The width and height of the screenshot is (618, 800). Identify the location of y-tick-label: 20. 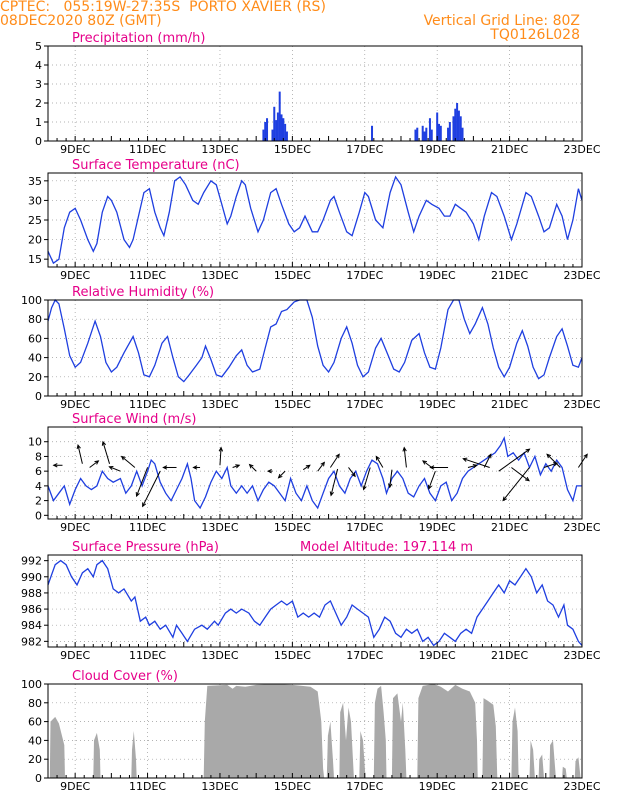
(35, 377).